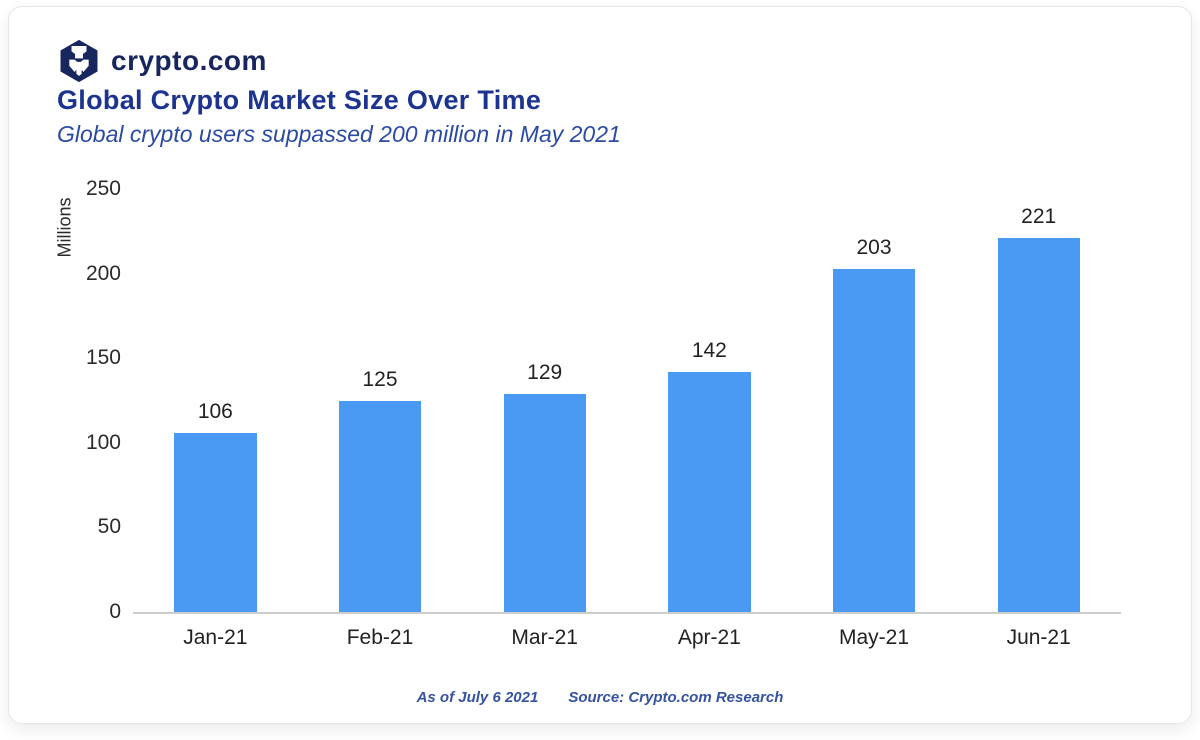 This screenshot has height=740, width=1200. What do you see at coordinates (627, 638) in the screenshot?
I see `x-axis-labels: Jan-21 Feb-21 Mar-21 Apr-21 May-21 Jun-21` at bounding box center [627, 638].